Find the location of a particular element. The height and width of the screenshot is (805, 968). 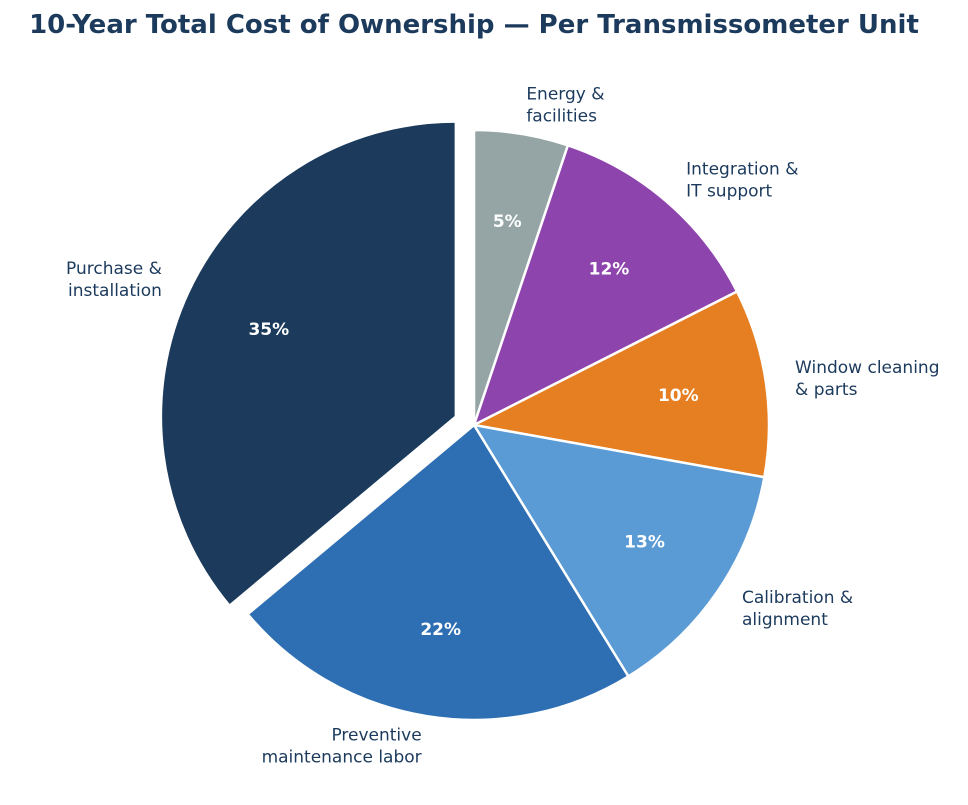

category-label-0: Energy & facilities is located at coordinates (565, 106).